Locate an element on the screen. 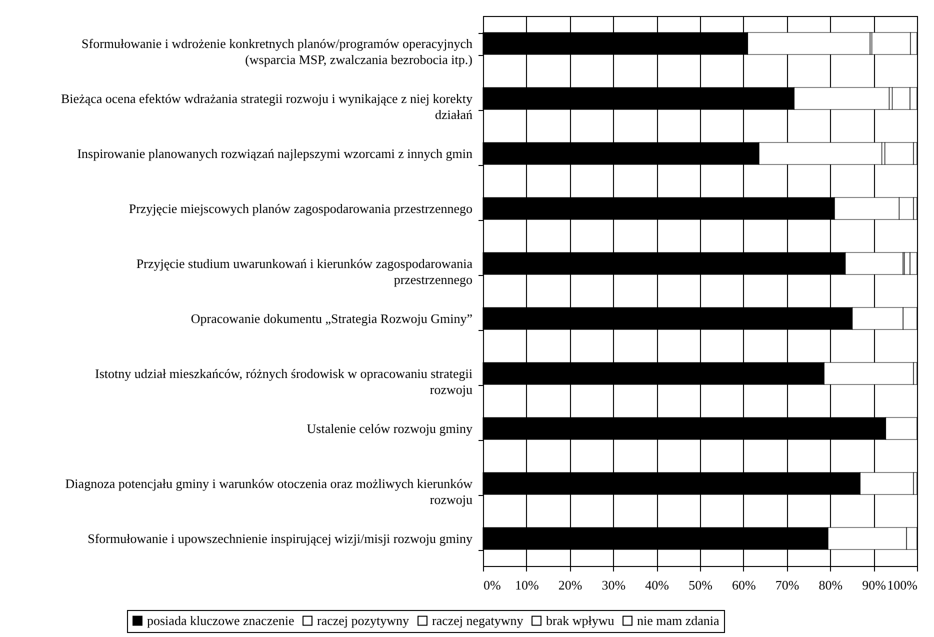 The width and height of the screenshot is (934, 637). y-tick-label: Przyjęcie miejscowych planów zagospodarowania przestrzennego is located at coordinates (300, 208).